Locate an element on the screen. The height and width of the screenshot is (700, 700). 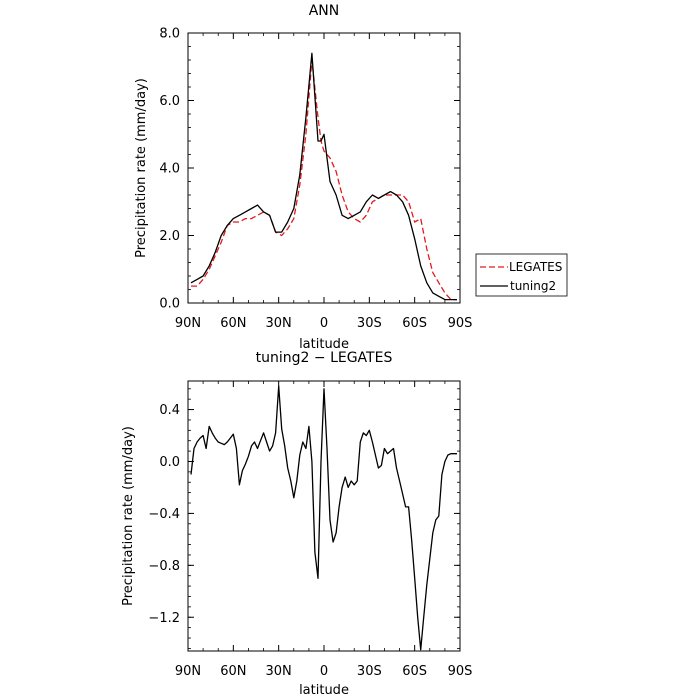
bottom-ytick-label: −0.4 is located at coordinates (164, 514).